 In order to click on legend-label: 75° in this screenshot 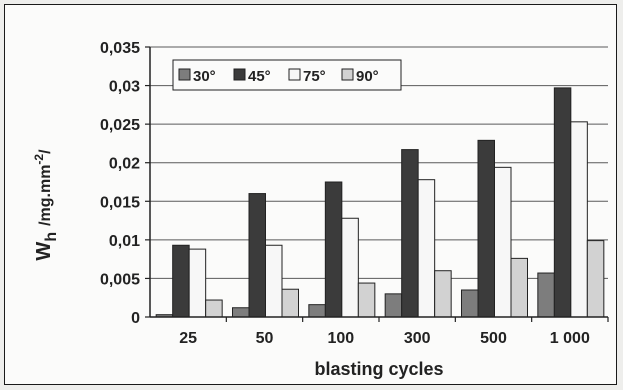, I will do `click(314, 76)`.